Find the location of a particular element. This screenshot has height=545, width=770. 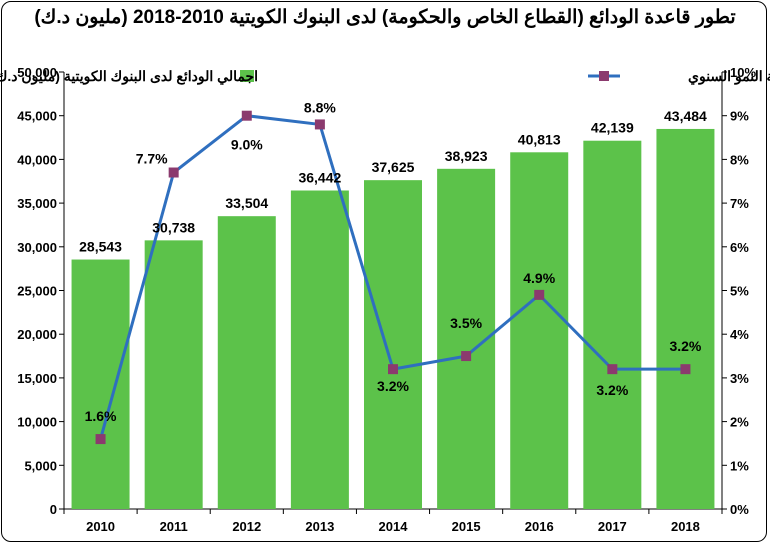

y-right-tick-label: 2% is located at coordinates (739, 422).